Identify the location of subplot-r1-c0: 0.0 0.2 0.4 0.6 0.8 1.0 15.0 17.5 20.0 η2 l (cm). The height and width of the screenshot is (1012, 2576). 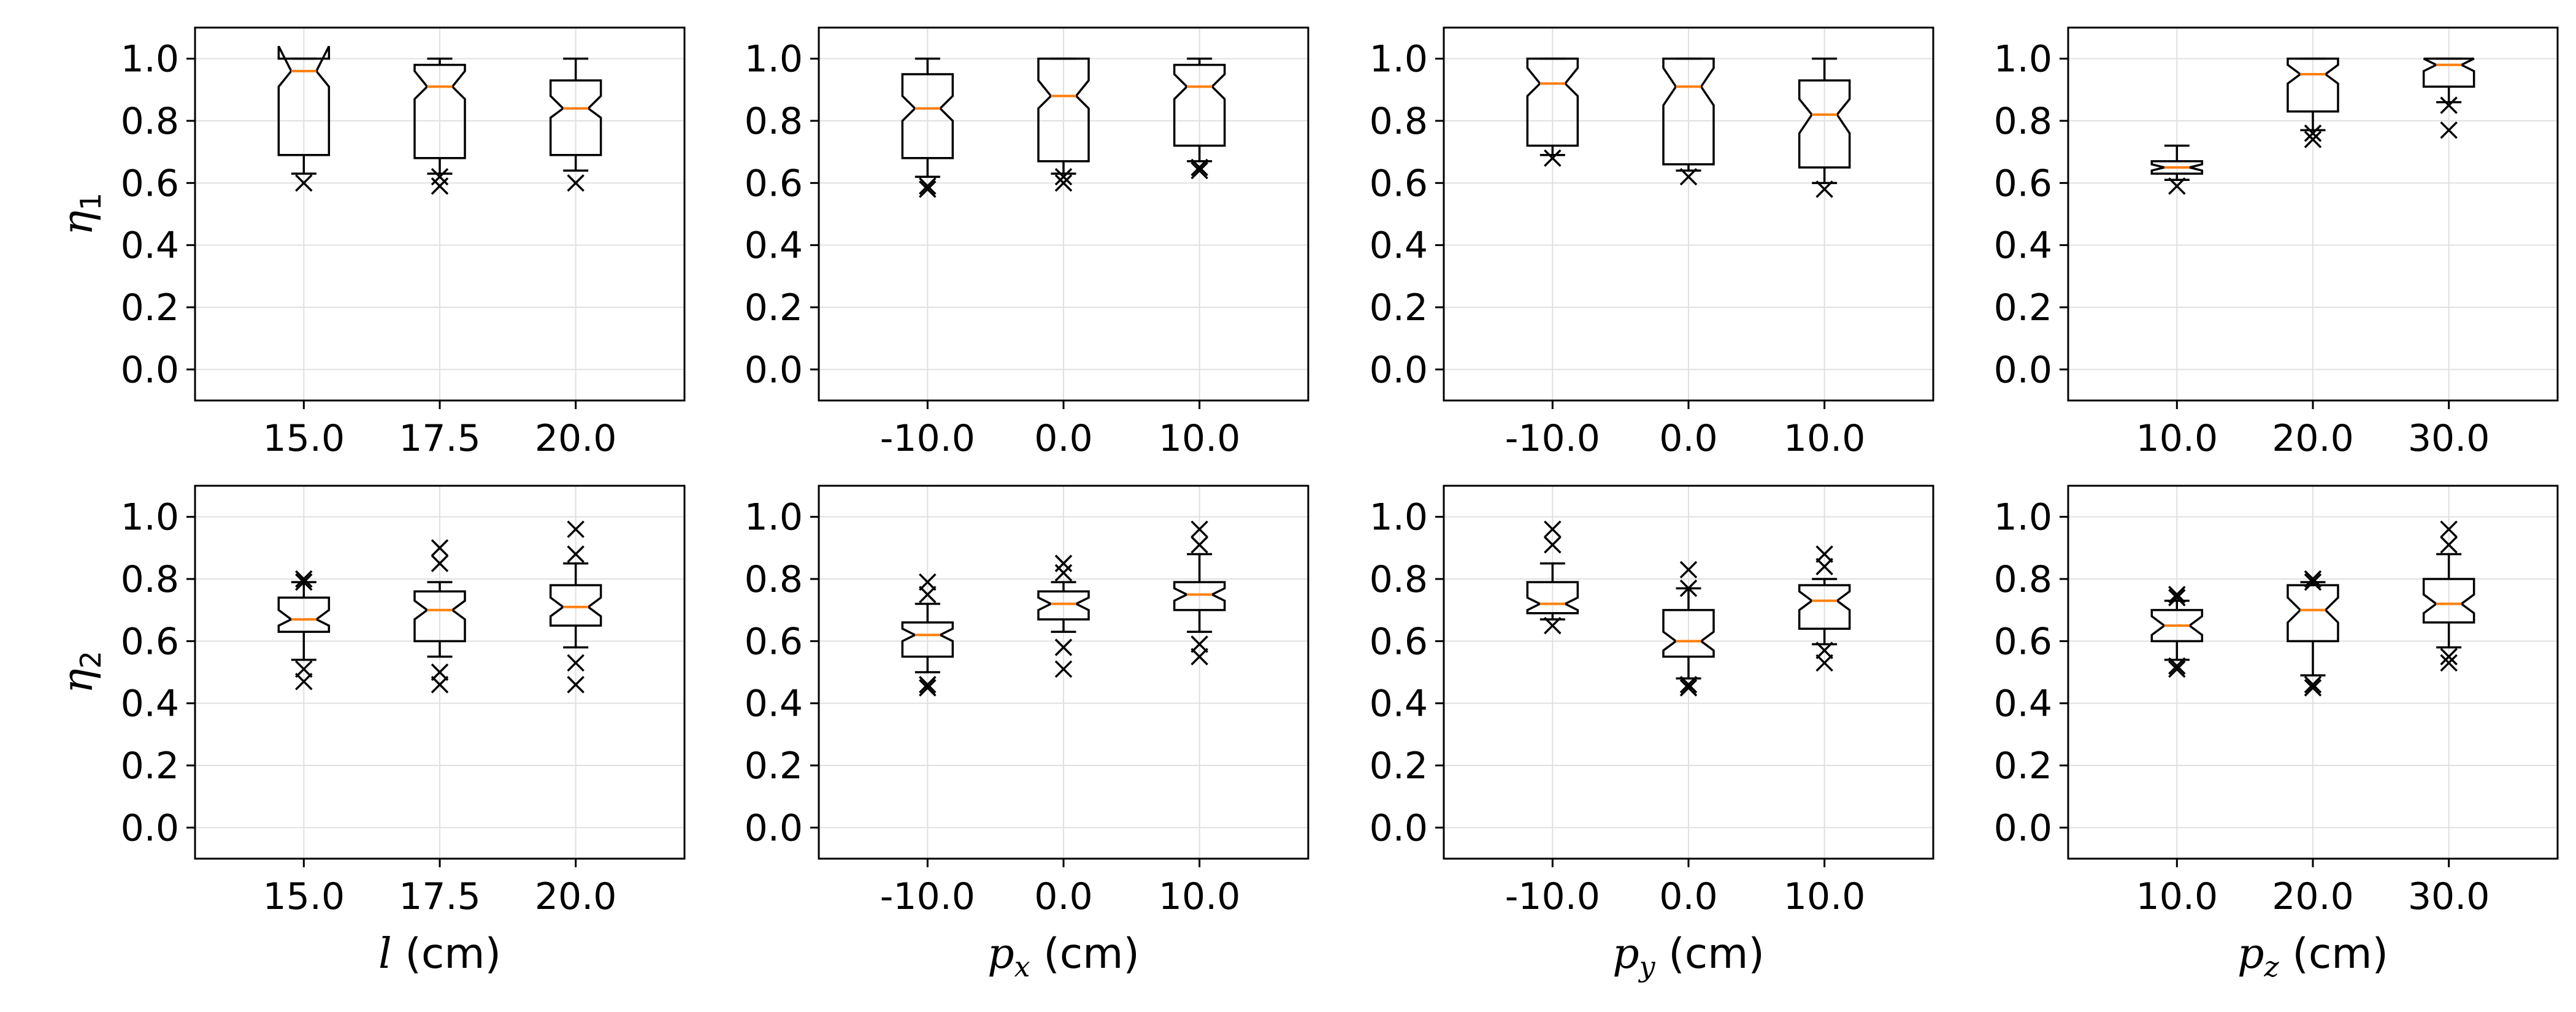
(370, 731).